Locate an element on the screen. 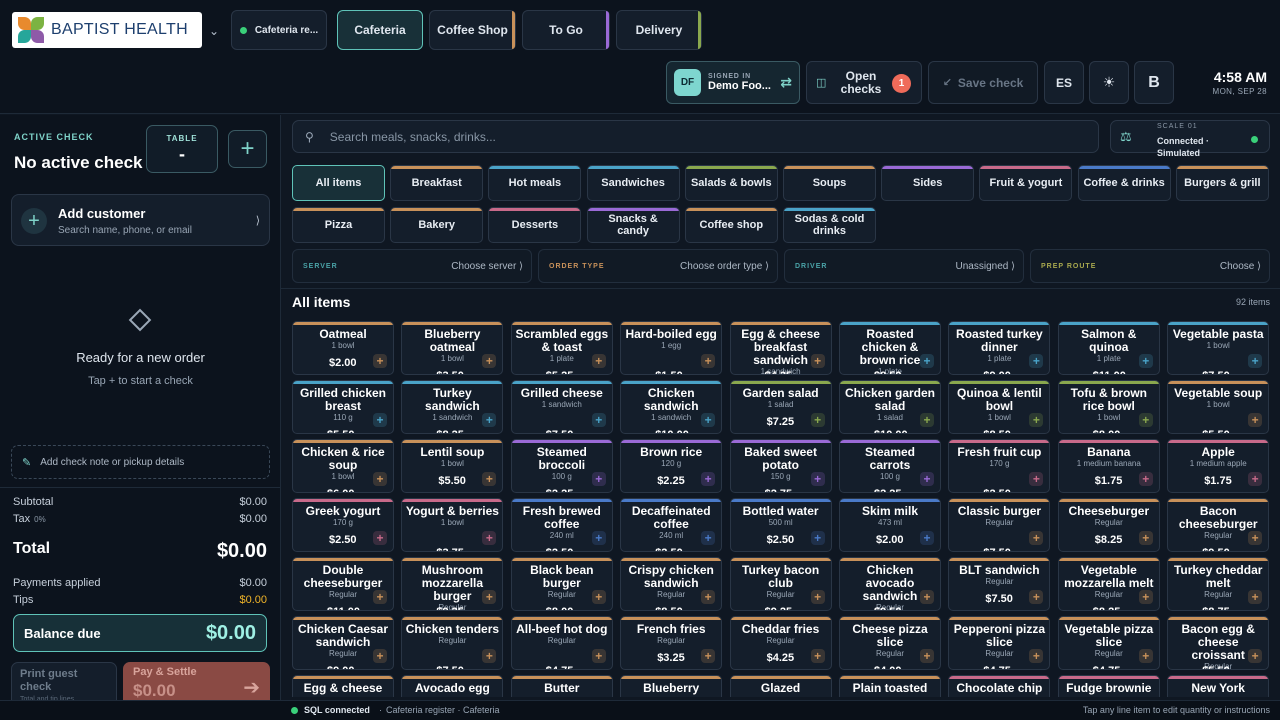 The image size is (1280, 720). menu-item: Avocado egg is located at coordinates (452, 686).